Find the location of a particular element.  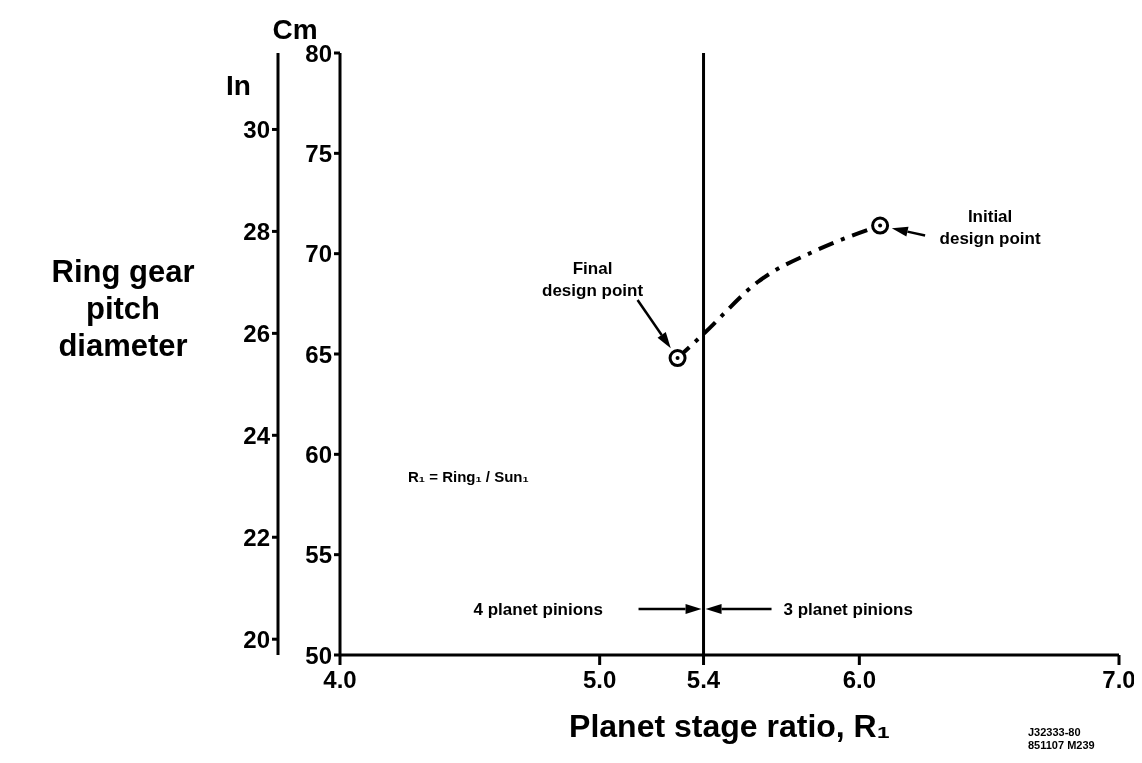

y2-tick-label: 24 is located at coordinates (257, 435).